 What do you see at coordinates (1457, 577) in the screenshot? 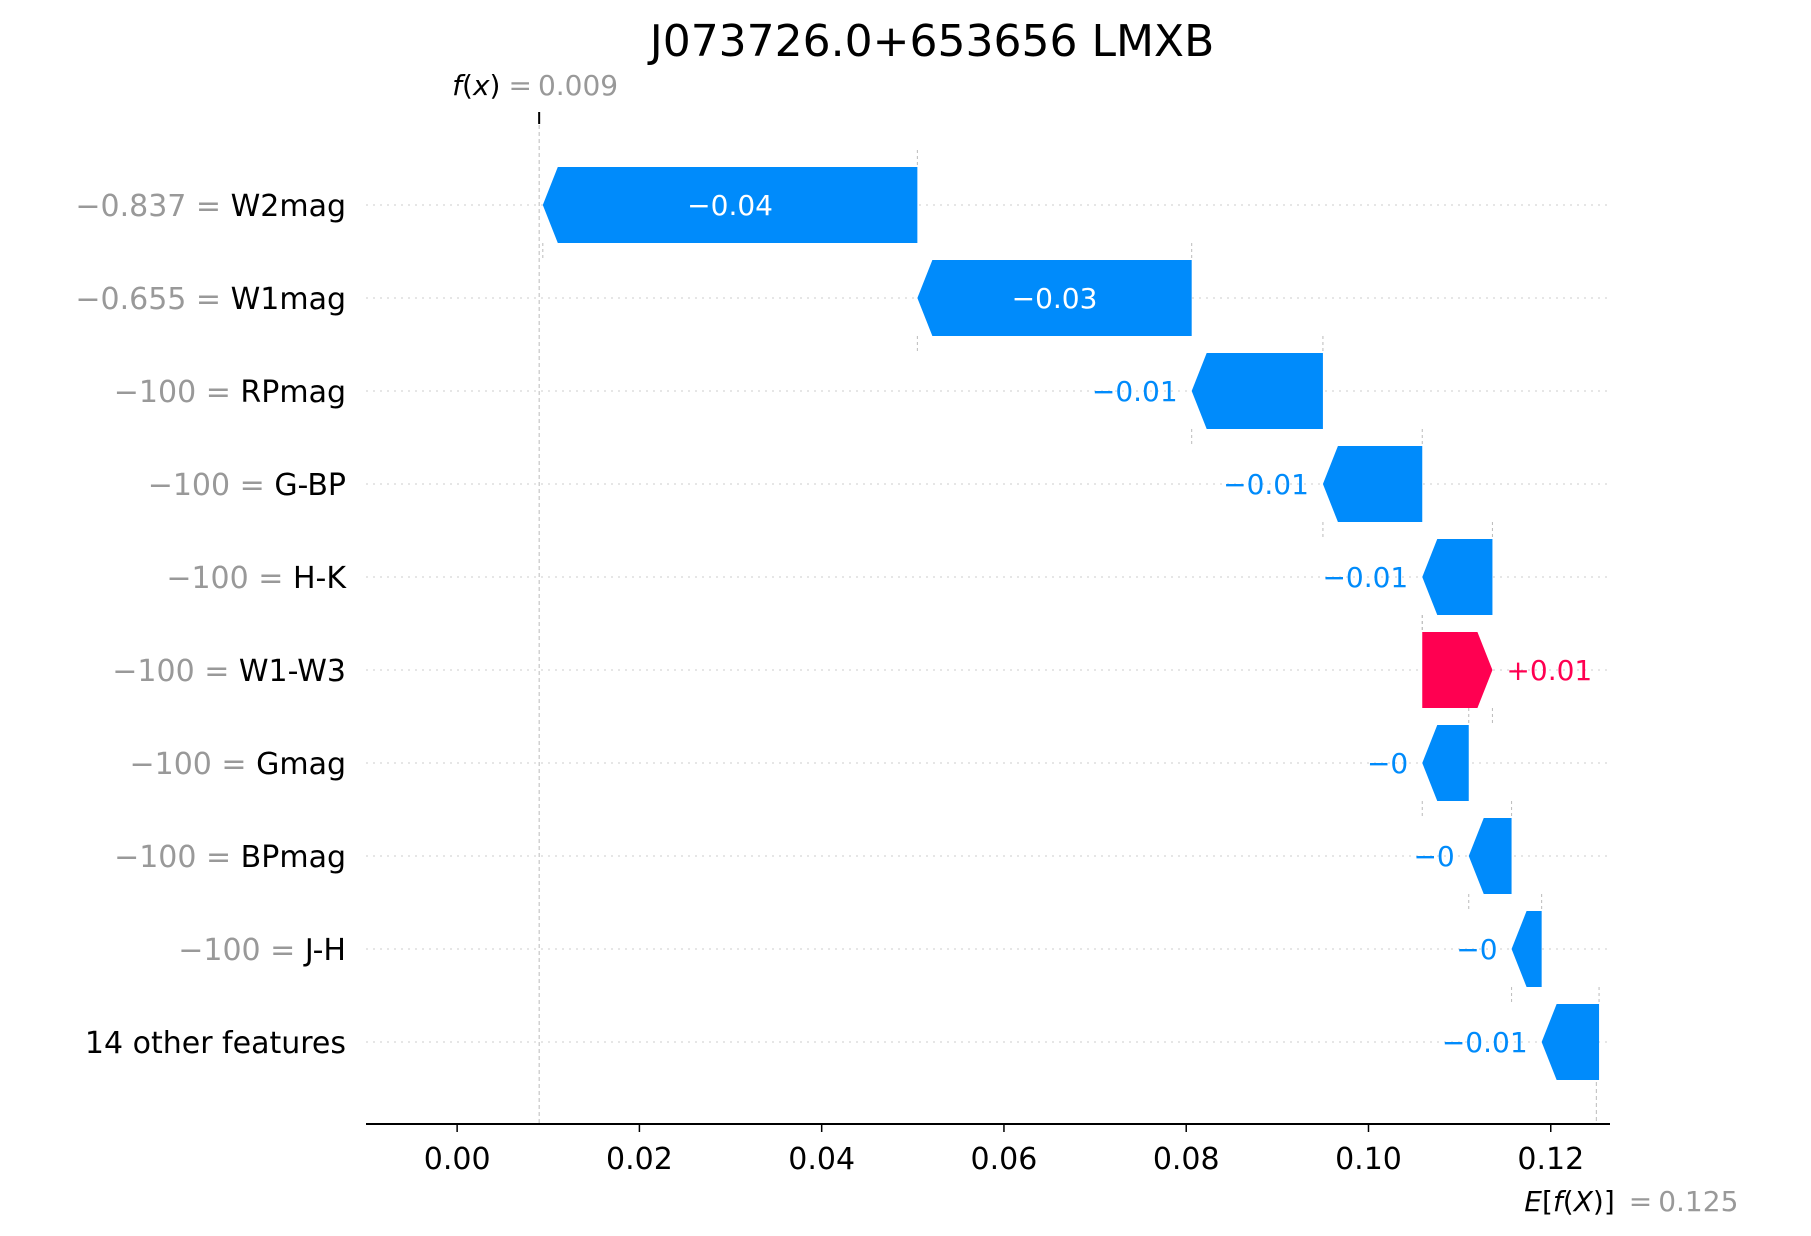
I see `bar-h-k` at bounding box center [1457, 577].